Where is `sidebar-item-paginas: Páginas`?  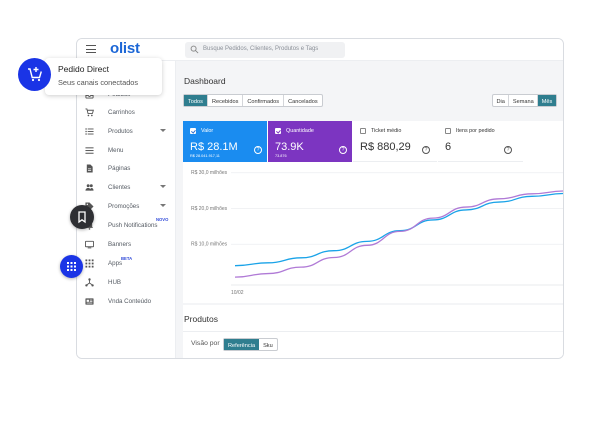
sidebar-item-paginas: Páginas is located at coordinates (126, 168).